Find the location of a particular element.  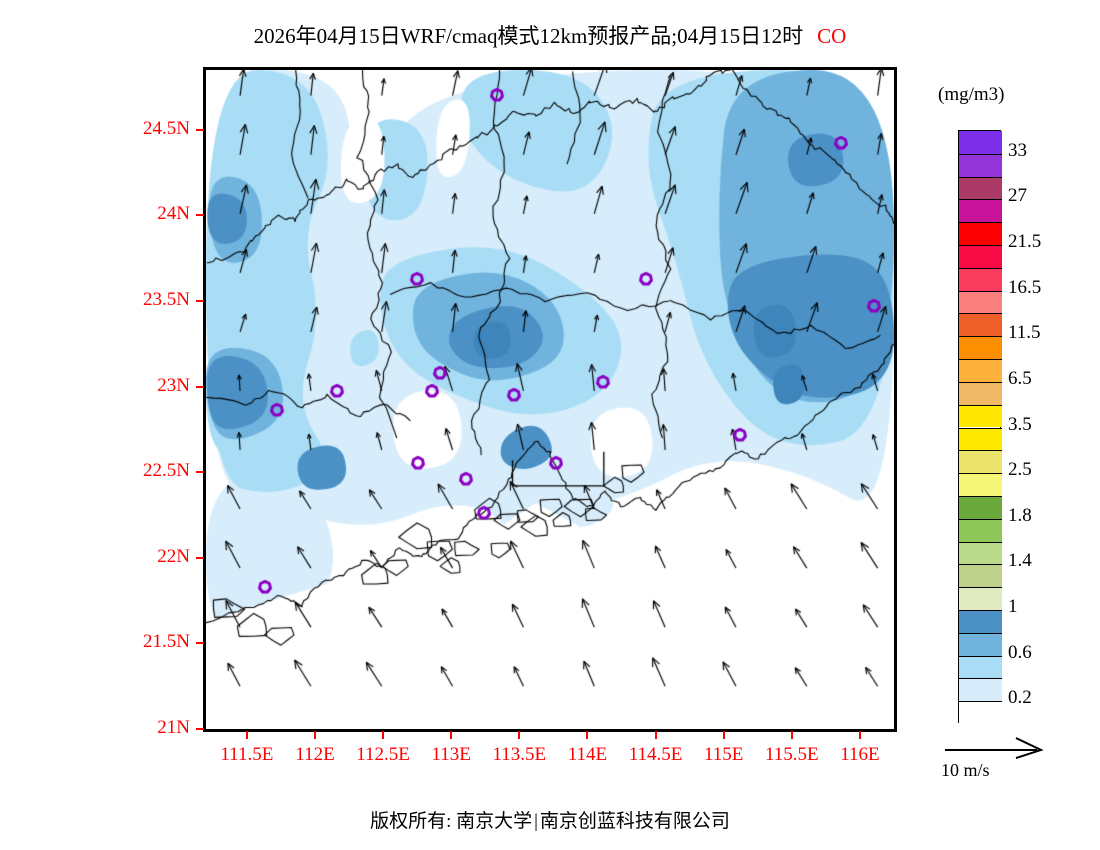

colorbar-tick-label: 0.2 is located at coordinates (1020, 698).